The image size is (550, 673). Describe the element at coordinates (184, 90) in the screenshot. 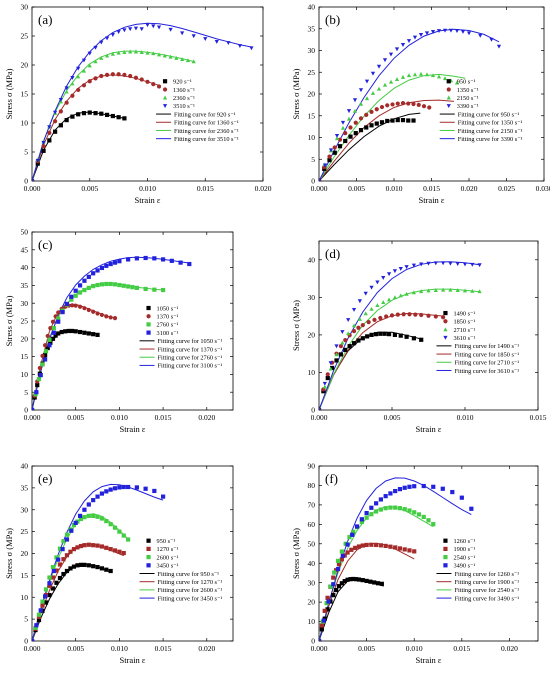

I see `legend-label: 1360 s⁻¹` at that location.